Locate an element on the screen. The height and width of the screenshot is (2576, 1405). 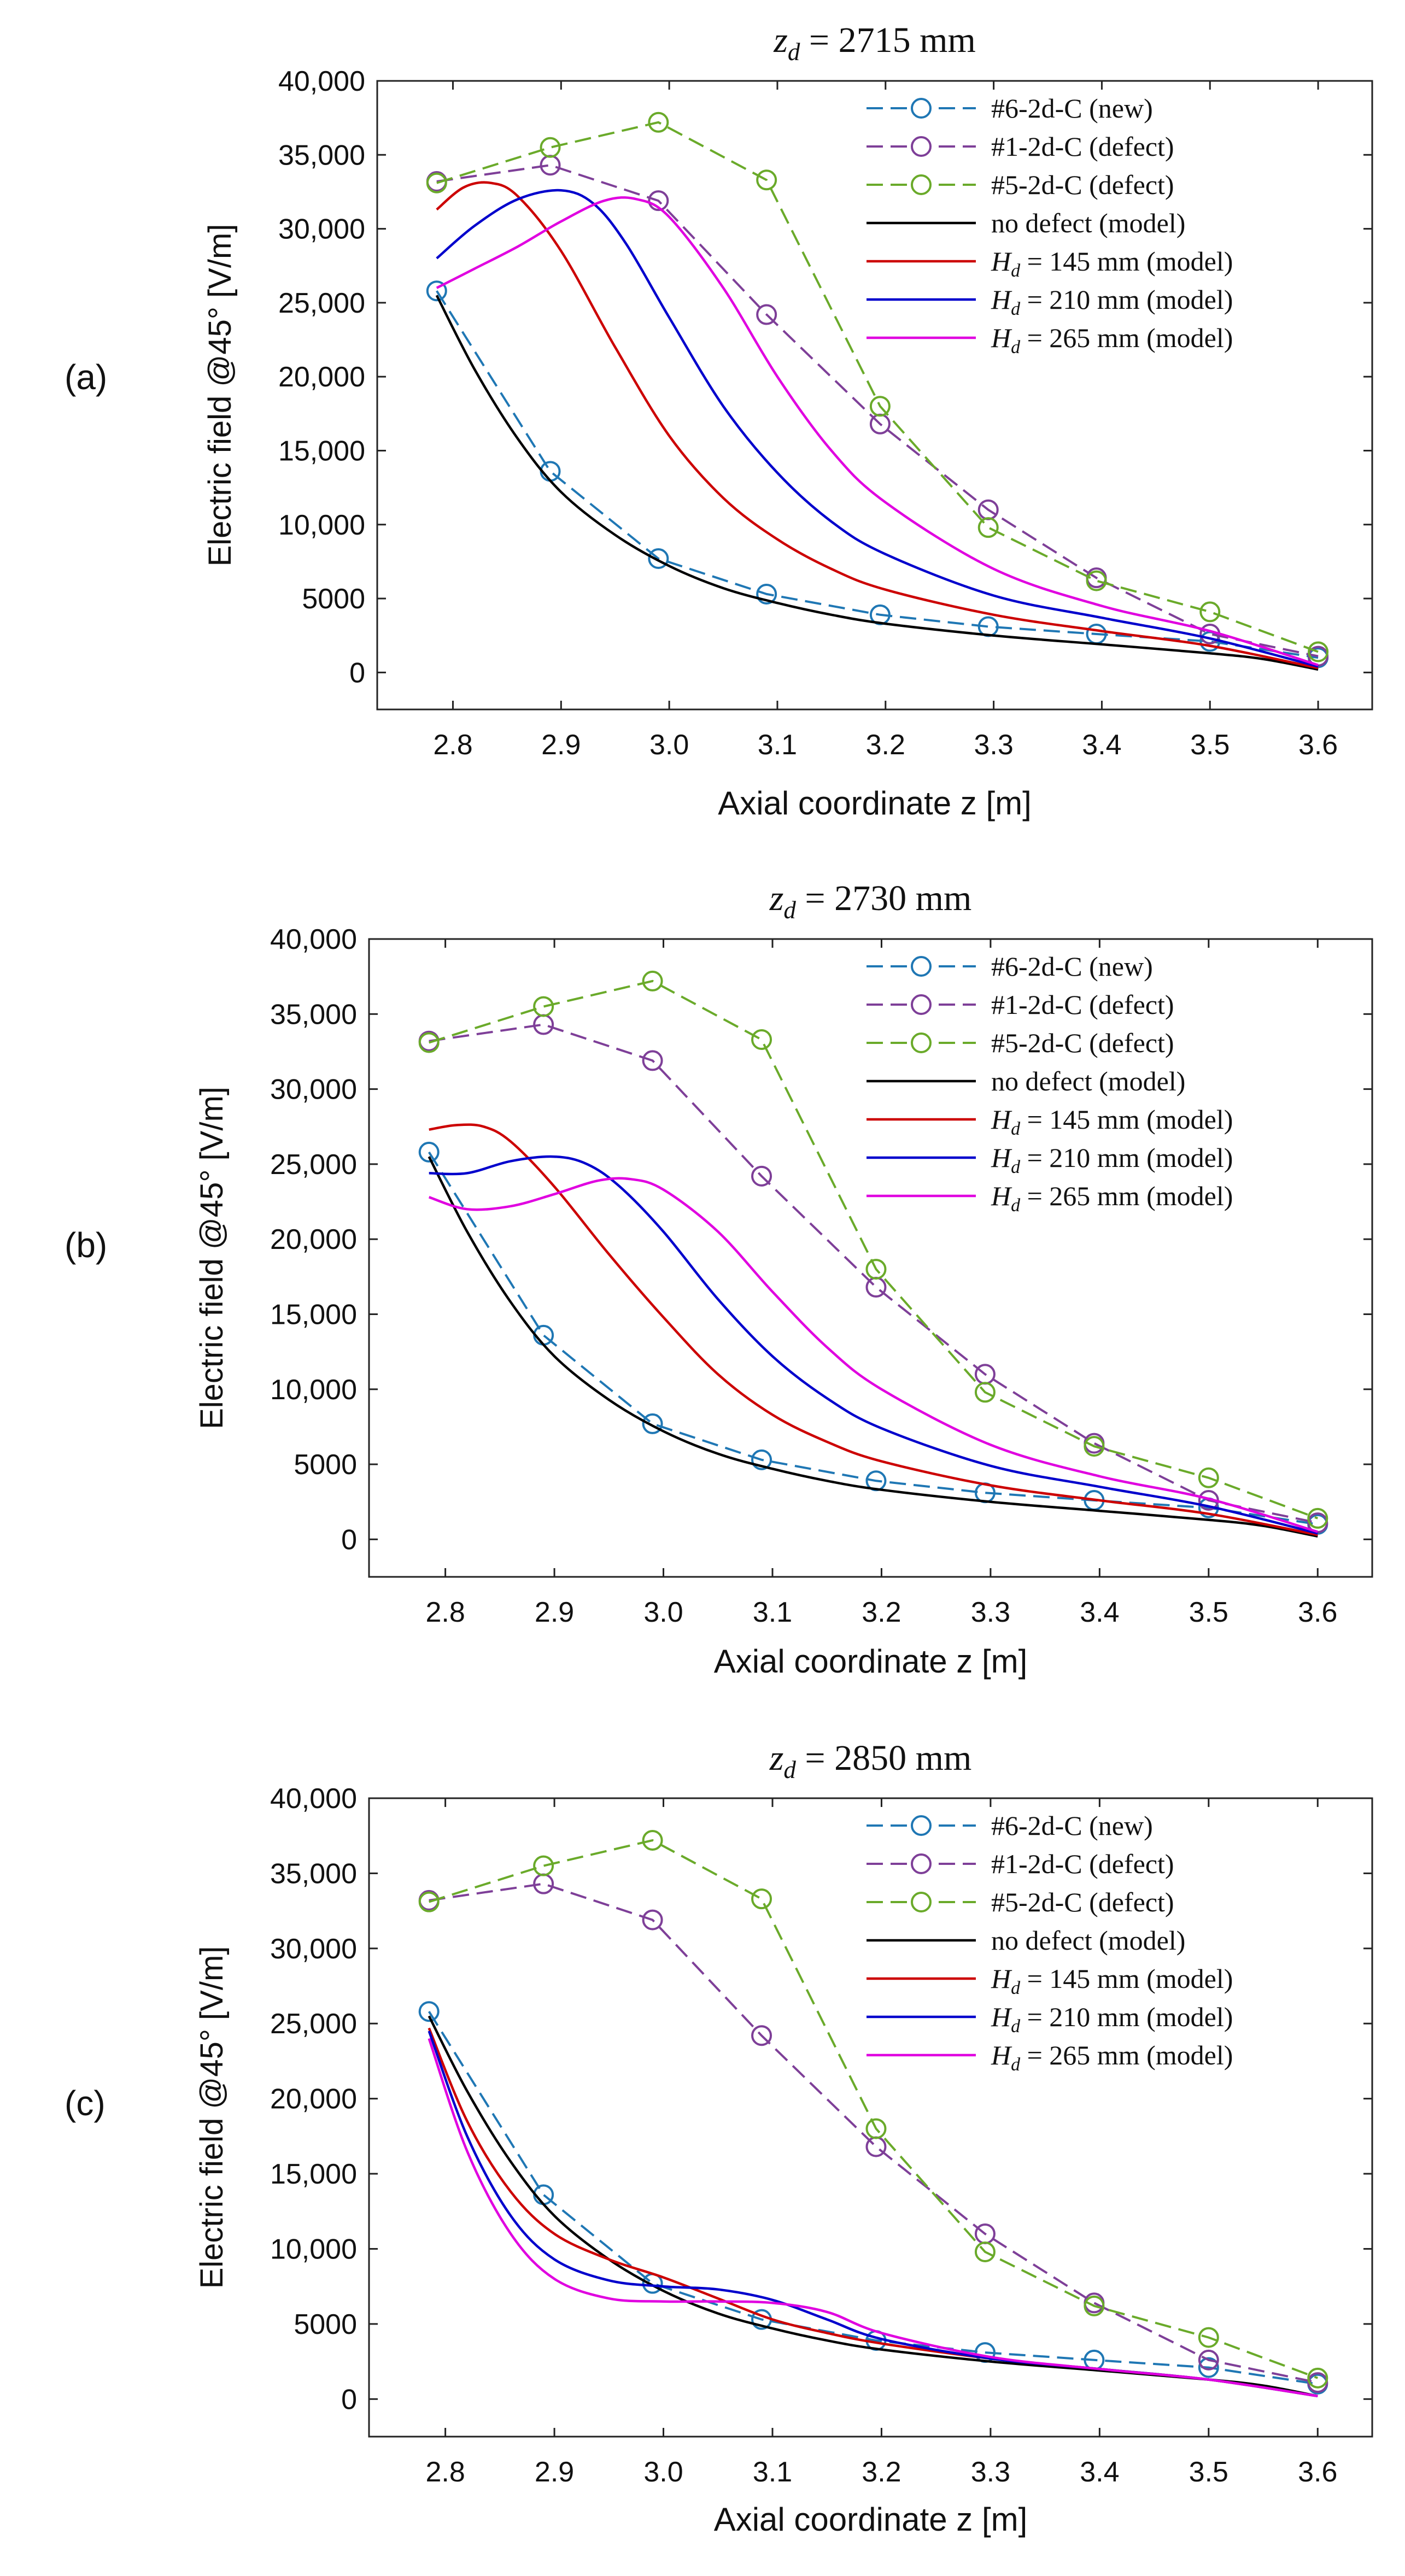
chart-title-rest: = 2730 mm is located at coordinates (883, 898).